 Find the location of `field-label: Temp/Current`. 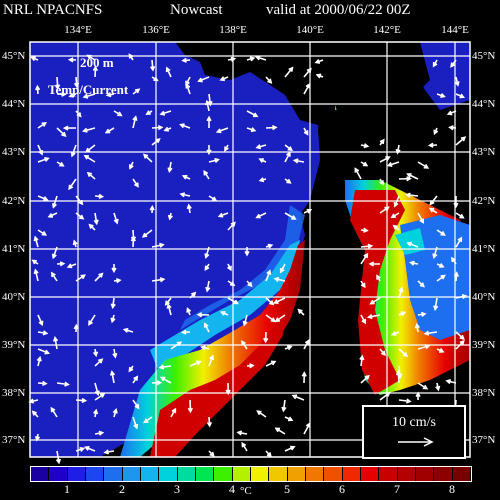

field-label: Temp/Current is located at coordinates (88, 89).